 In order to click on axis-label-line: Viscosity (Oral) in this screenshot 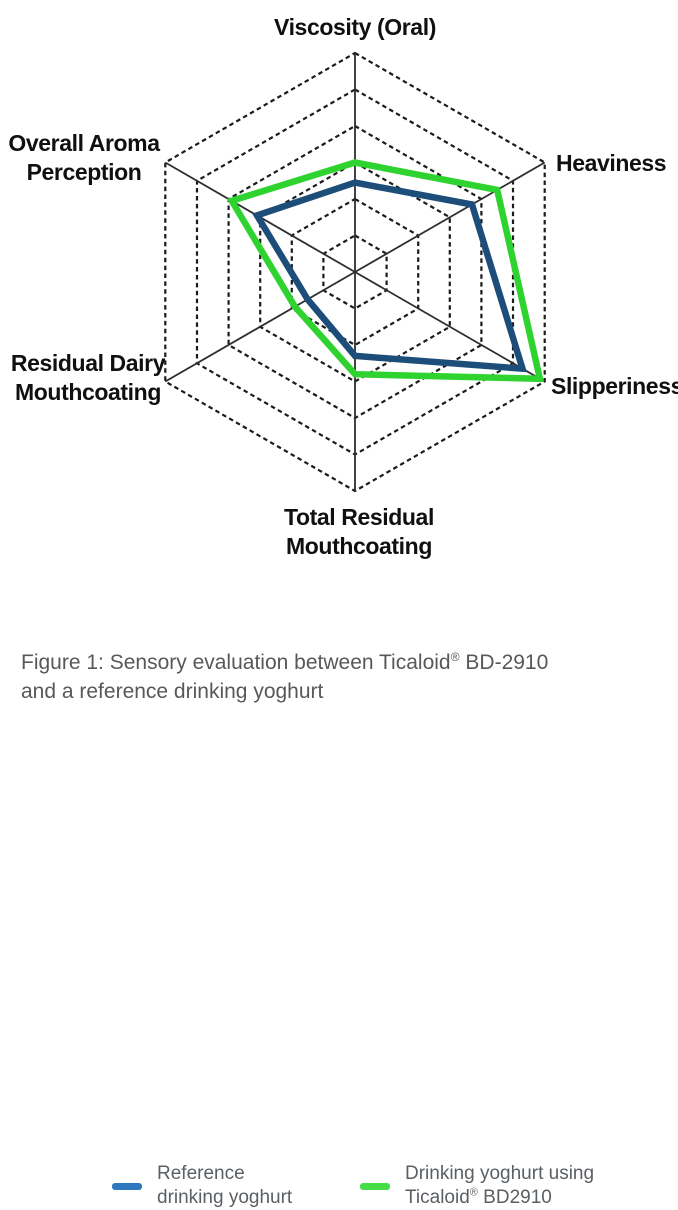, I will do `click(355, 27)`.